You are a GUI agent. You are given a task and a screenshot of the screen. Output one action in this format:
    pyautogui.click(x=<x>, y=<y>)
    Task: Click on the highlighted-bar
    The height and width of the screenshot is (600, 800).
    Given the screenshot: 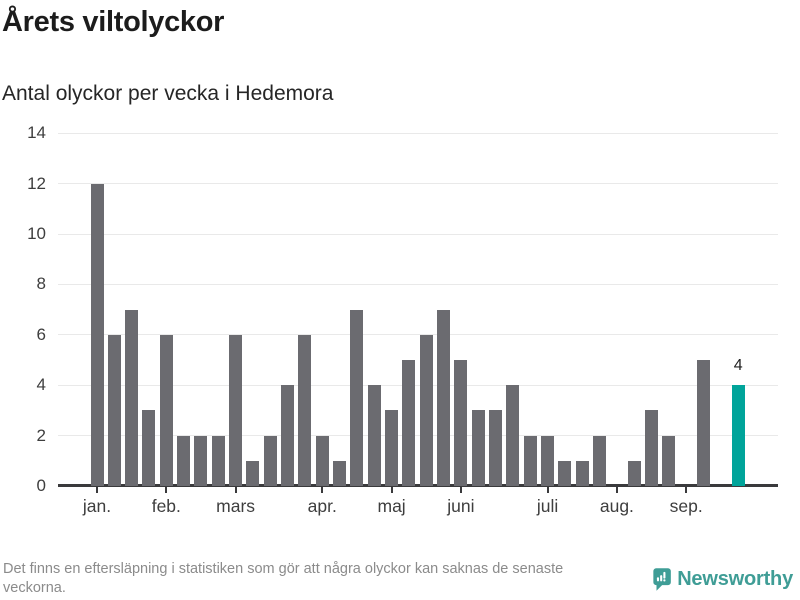 What is the action you would take?
    pyautogui.click(x=738, y=435)
    